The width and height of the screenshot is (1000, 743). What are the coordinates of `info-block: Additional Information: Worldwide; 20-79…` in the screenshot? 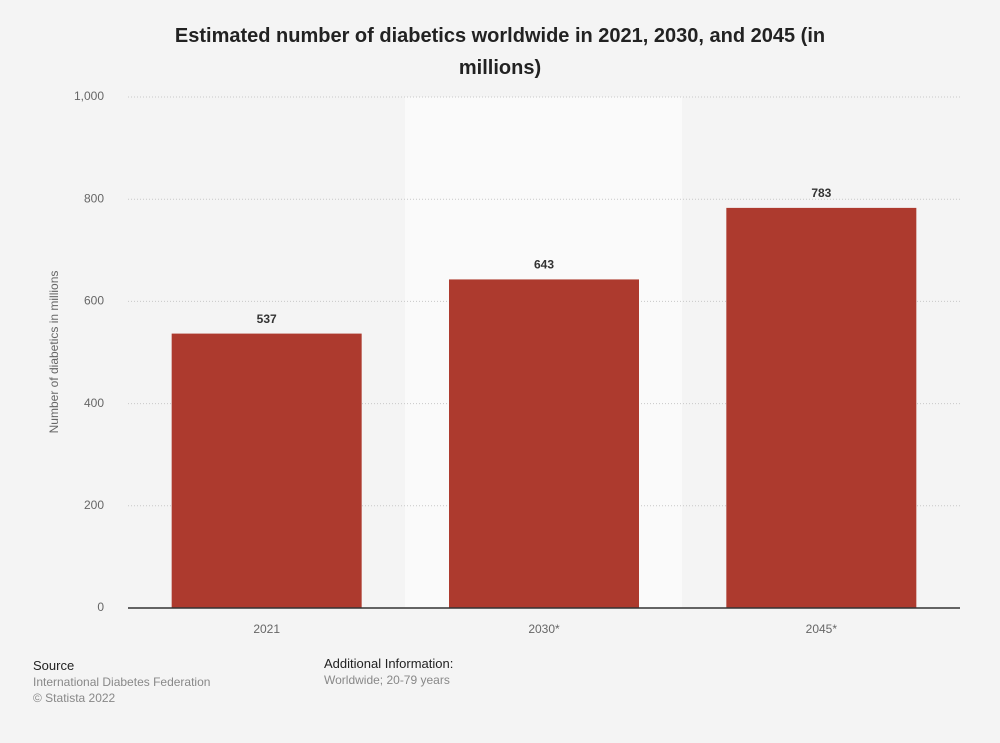 It's located at (388, 672).